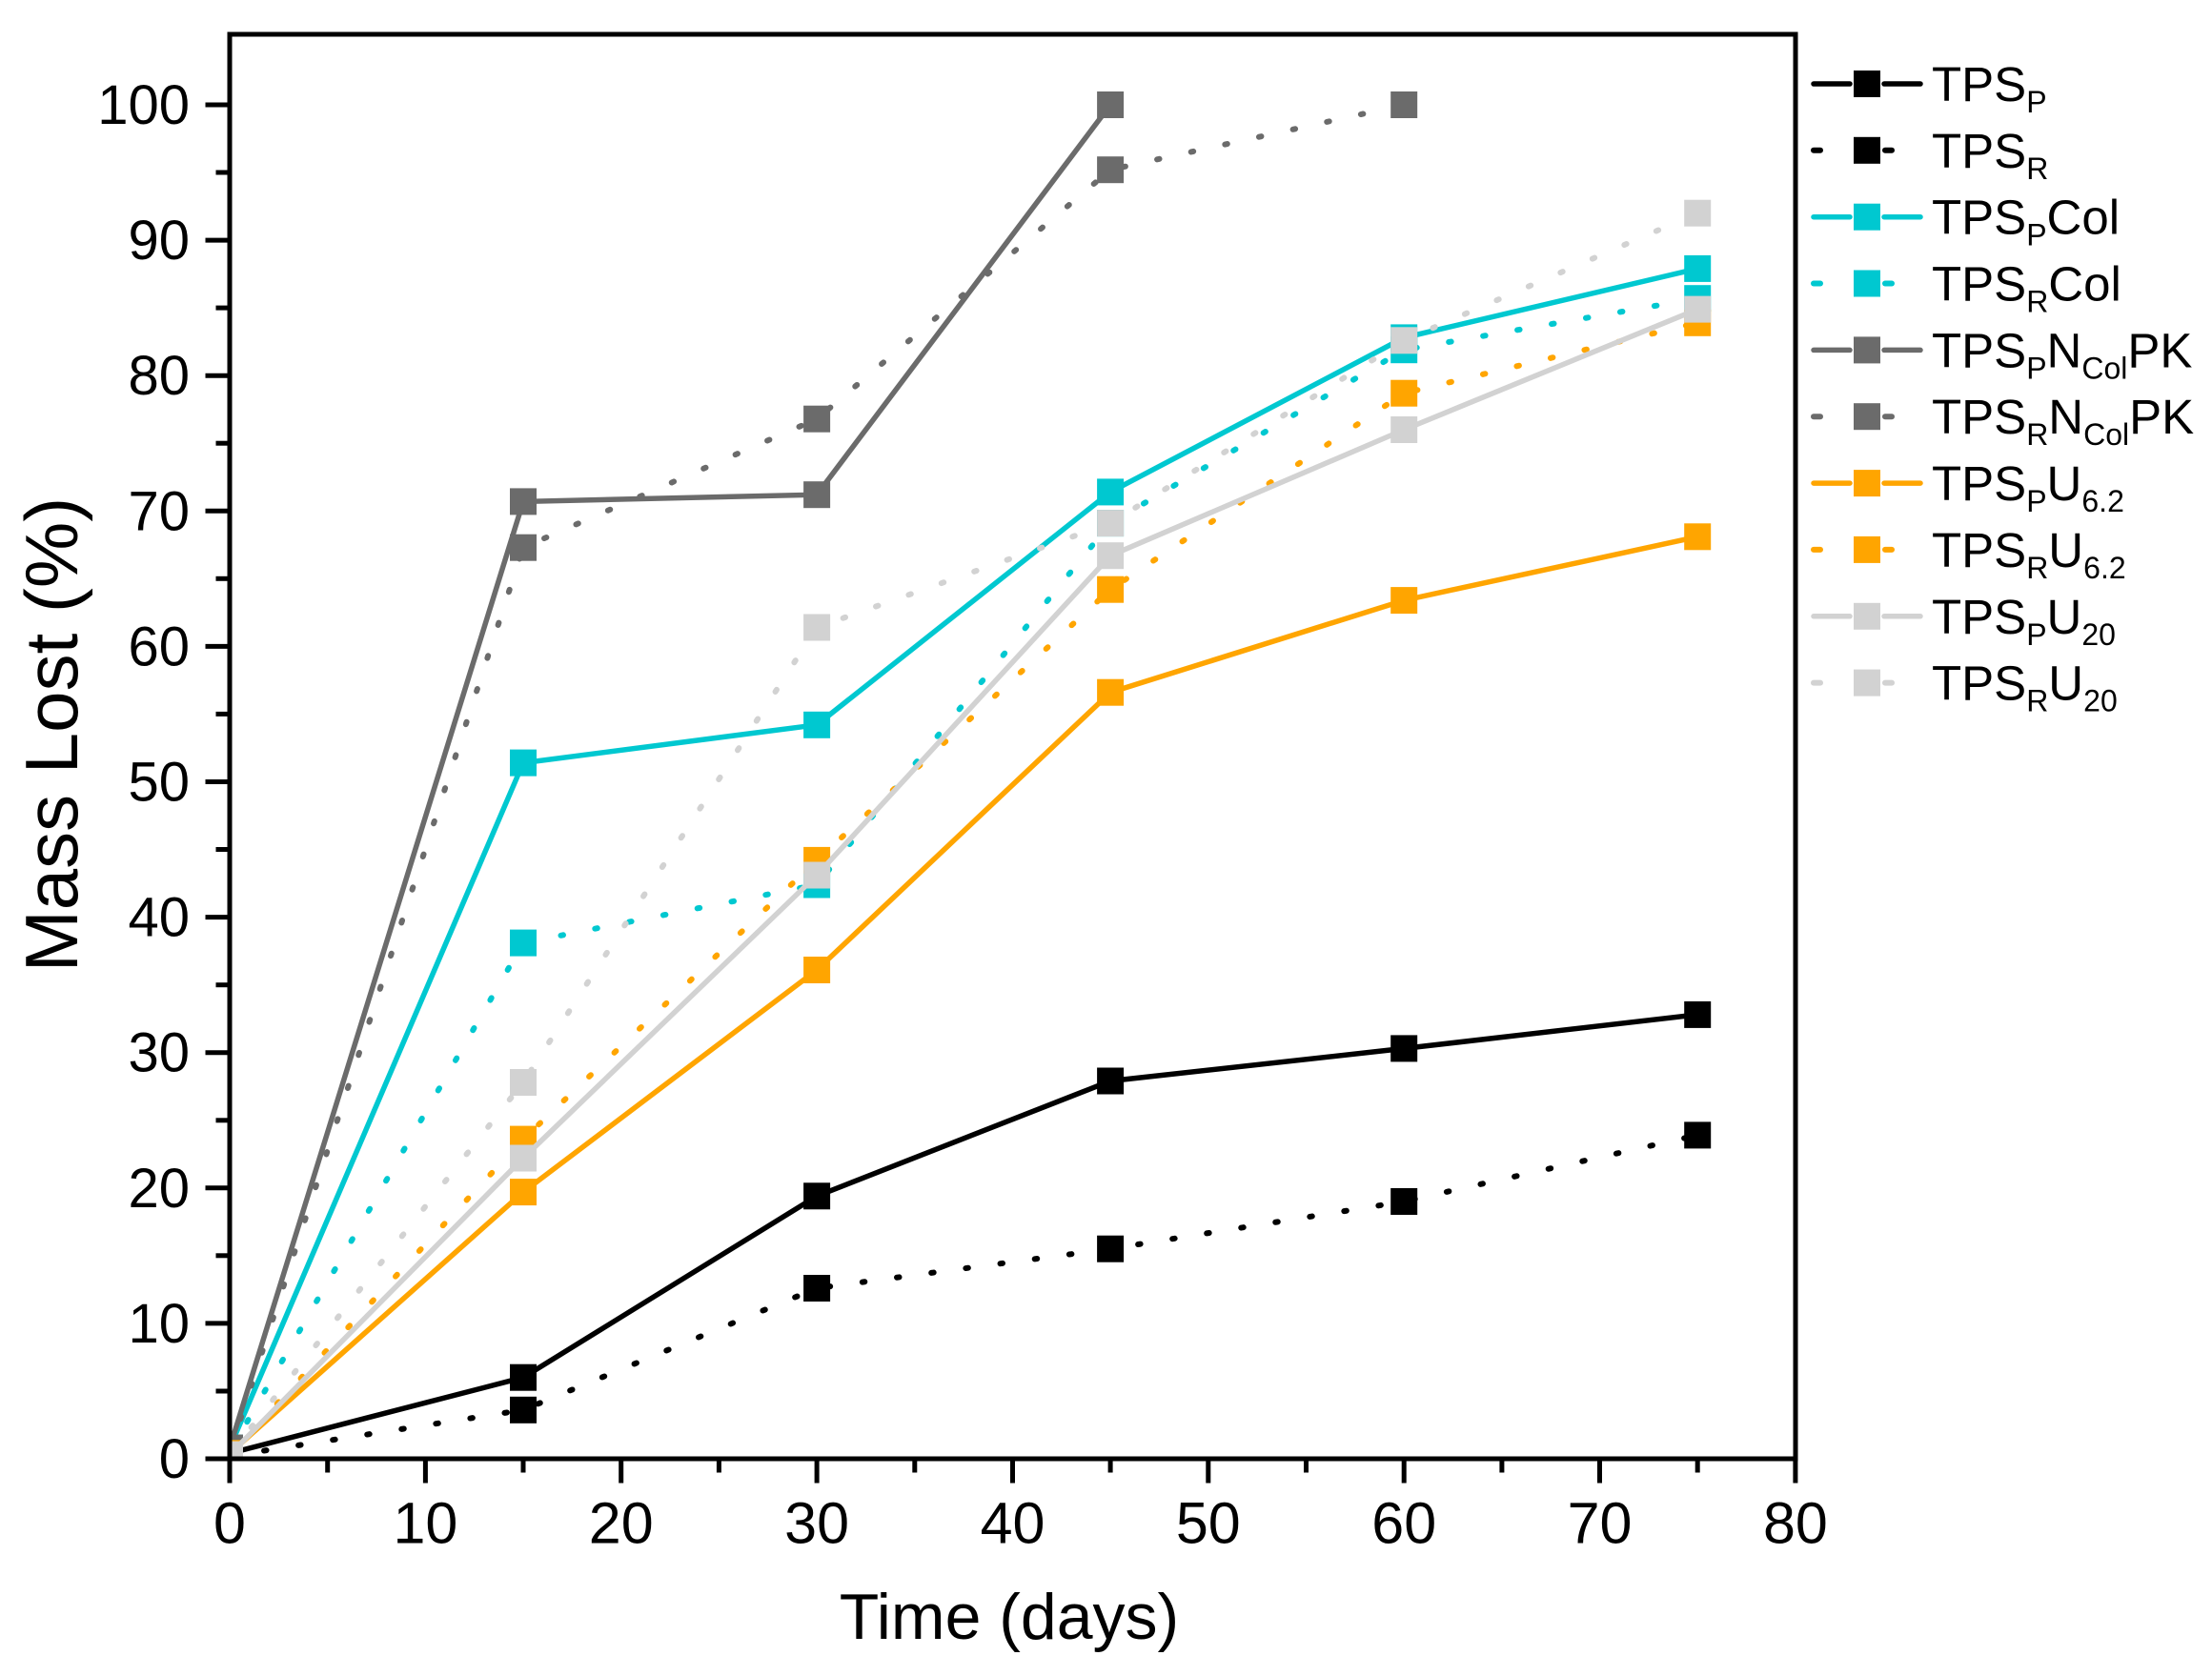 The width and height of the screenshot is (2212, 1676). Describe the element at coordinates (159, 241) in the screenshot. I see `svg-text: 90` at that location.